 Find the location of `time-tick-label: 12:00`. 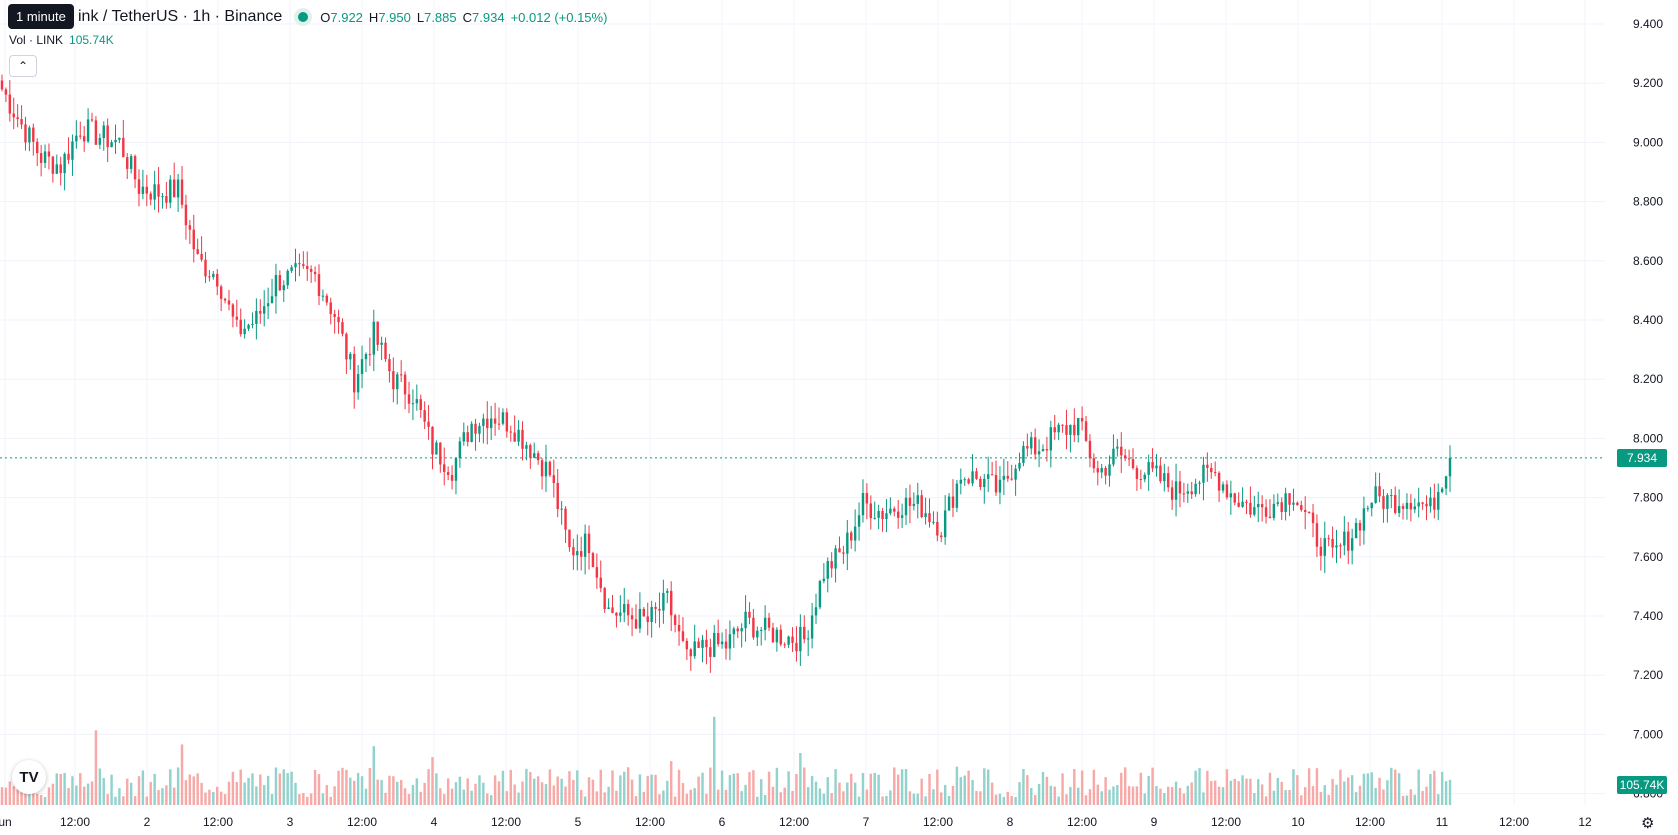

time-tick-label: 12:00 is located at coordinates (1514, 822).